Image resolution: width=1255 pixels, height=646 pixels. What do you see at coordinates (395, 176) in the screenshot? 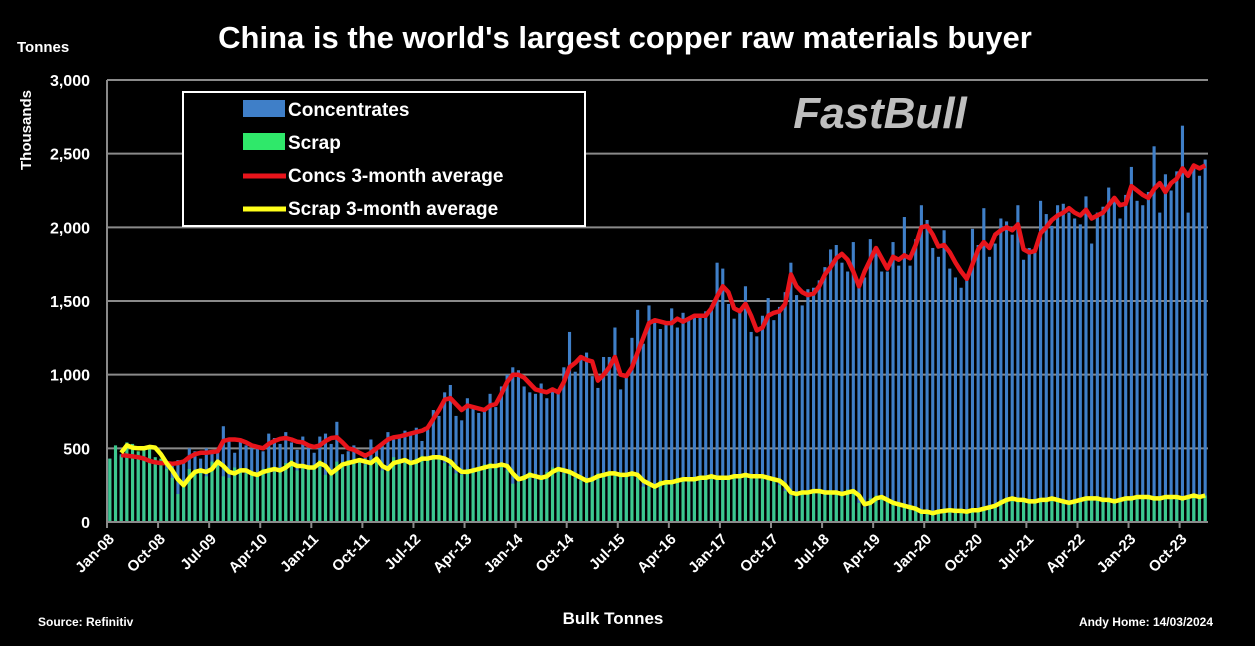
I see `legend-label-concs-avg: Concs 3-month average` at bounding box center [395, 176].